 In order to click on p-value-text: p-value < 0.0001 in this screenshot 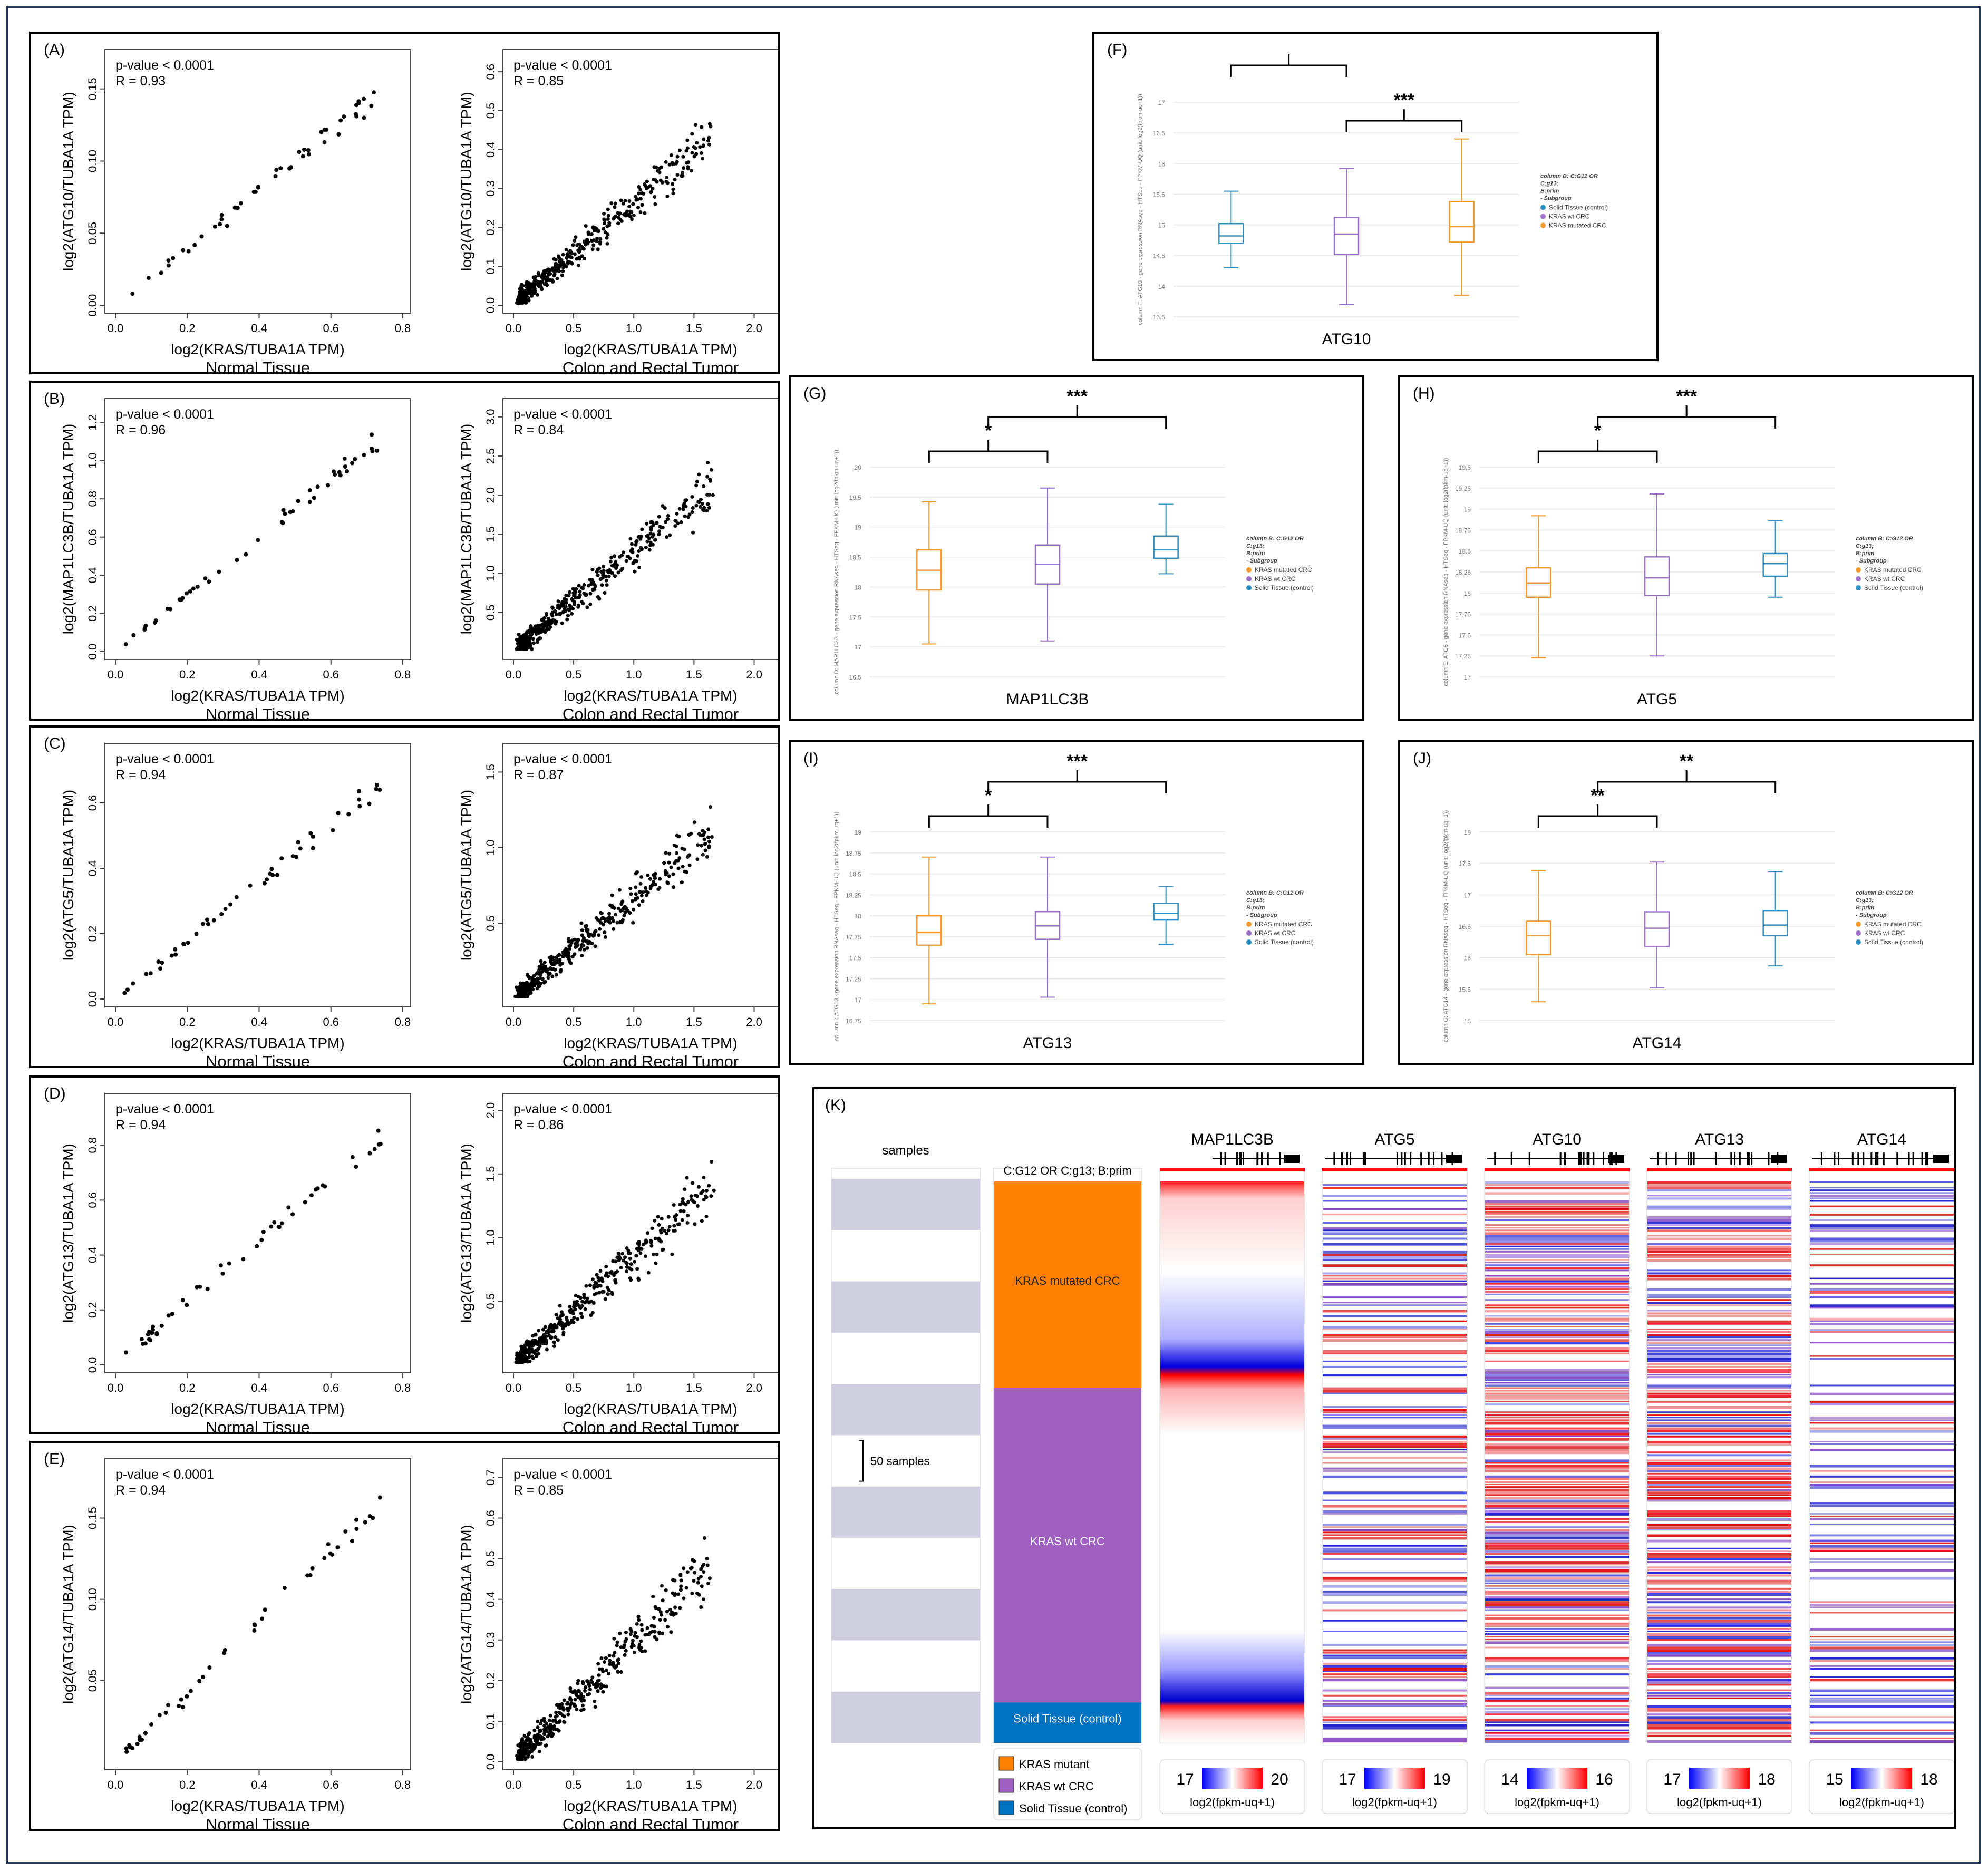, I will do `click(164, 1474)`.